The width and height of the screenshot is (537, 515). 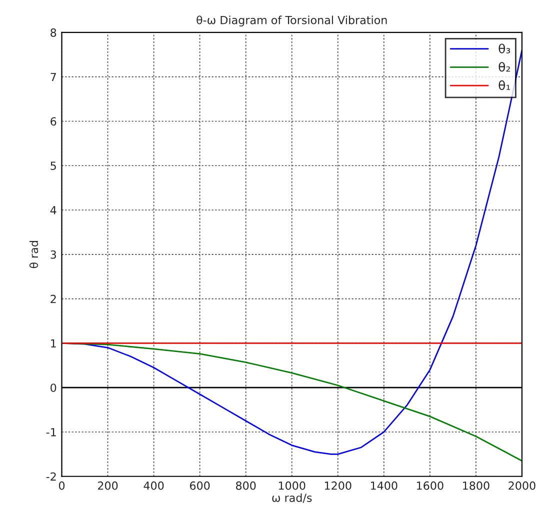 I want to click on x-tick-label: 1600, so click(x=430, y=485).